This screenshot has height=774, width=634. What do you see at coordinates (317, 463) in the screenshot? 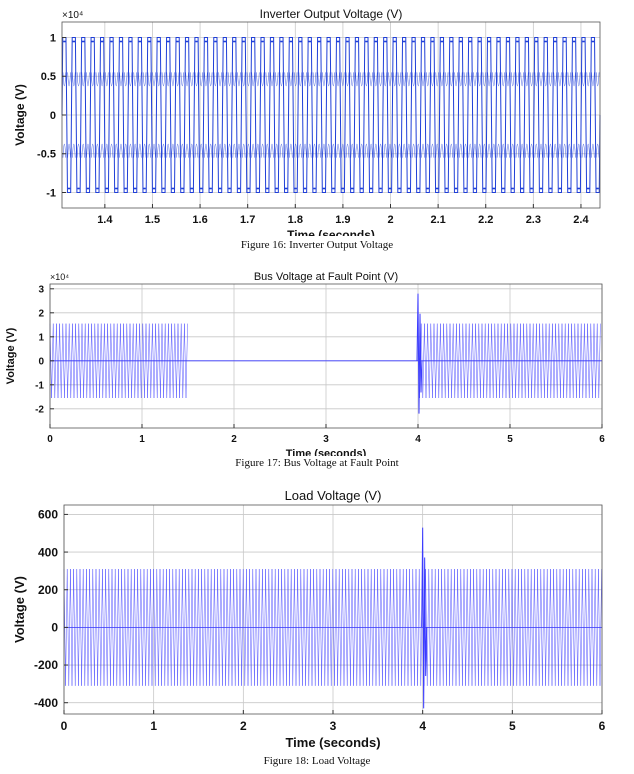
I see `figure-caption: Figure 17: Bus Voltage at Fault Point` at bounding box center [317, 463].